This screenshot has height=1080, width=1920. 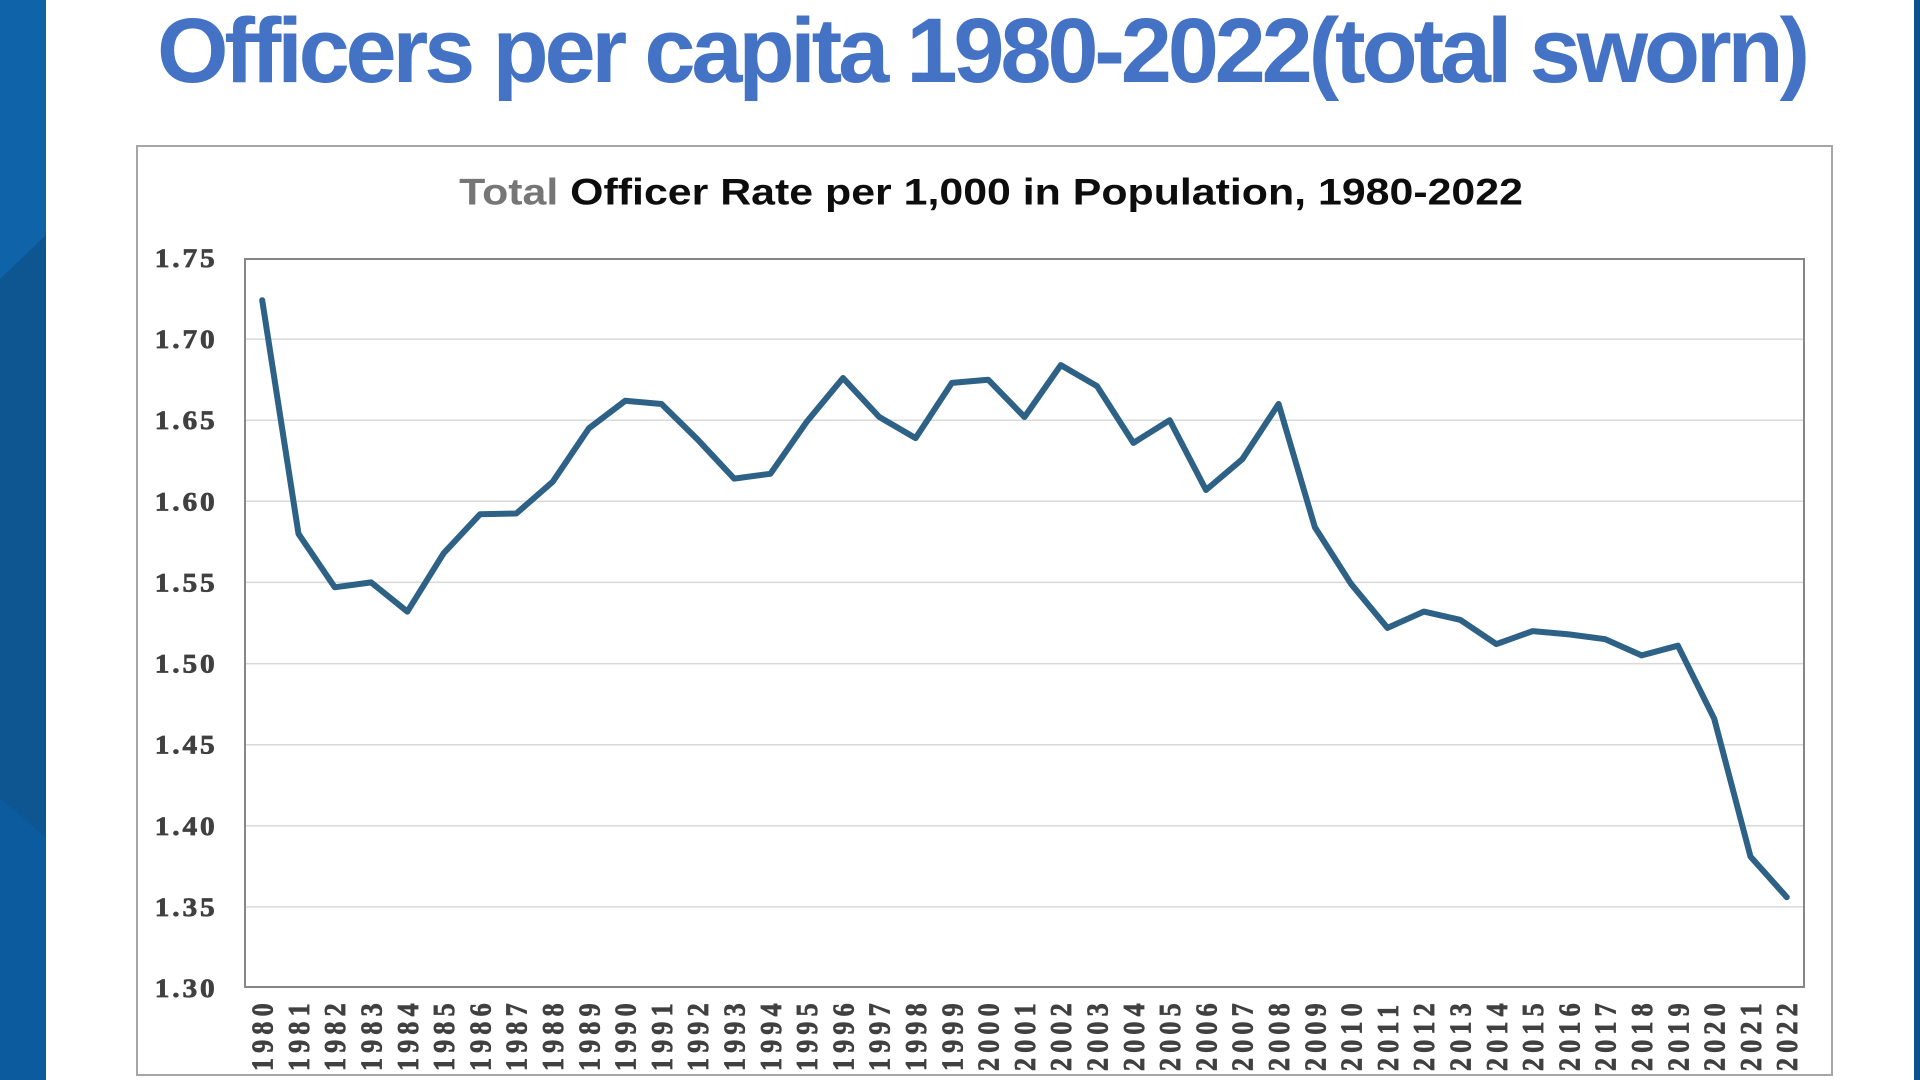 What do you see at coordinates (186, 340) in the screenshot?
I see `svg-text: 1.70` at bounding box center [186, 340].